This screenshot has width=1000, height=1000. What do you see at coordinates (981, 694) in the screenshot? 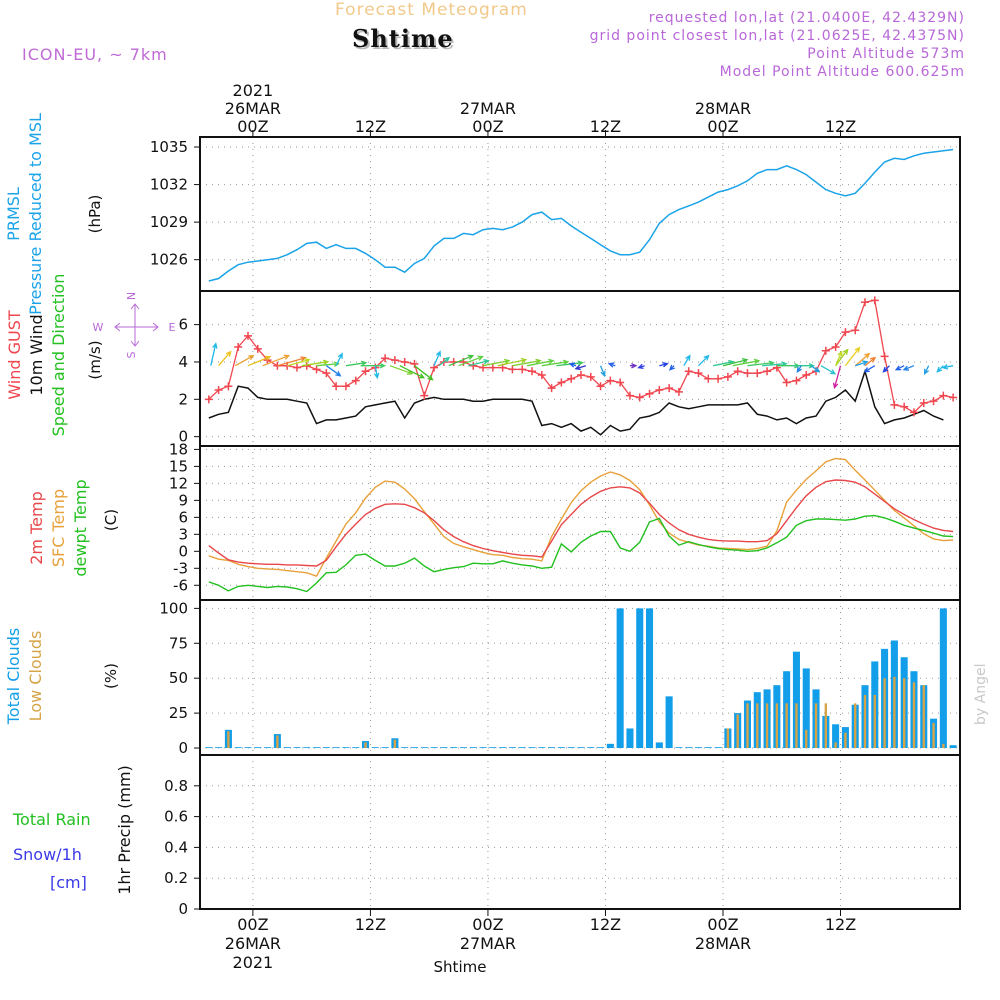
I see `credit-watermark: by Angel` at bounding box center [981, 694].